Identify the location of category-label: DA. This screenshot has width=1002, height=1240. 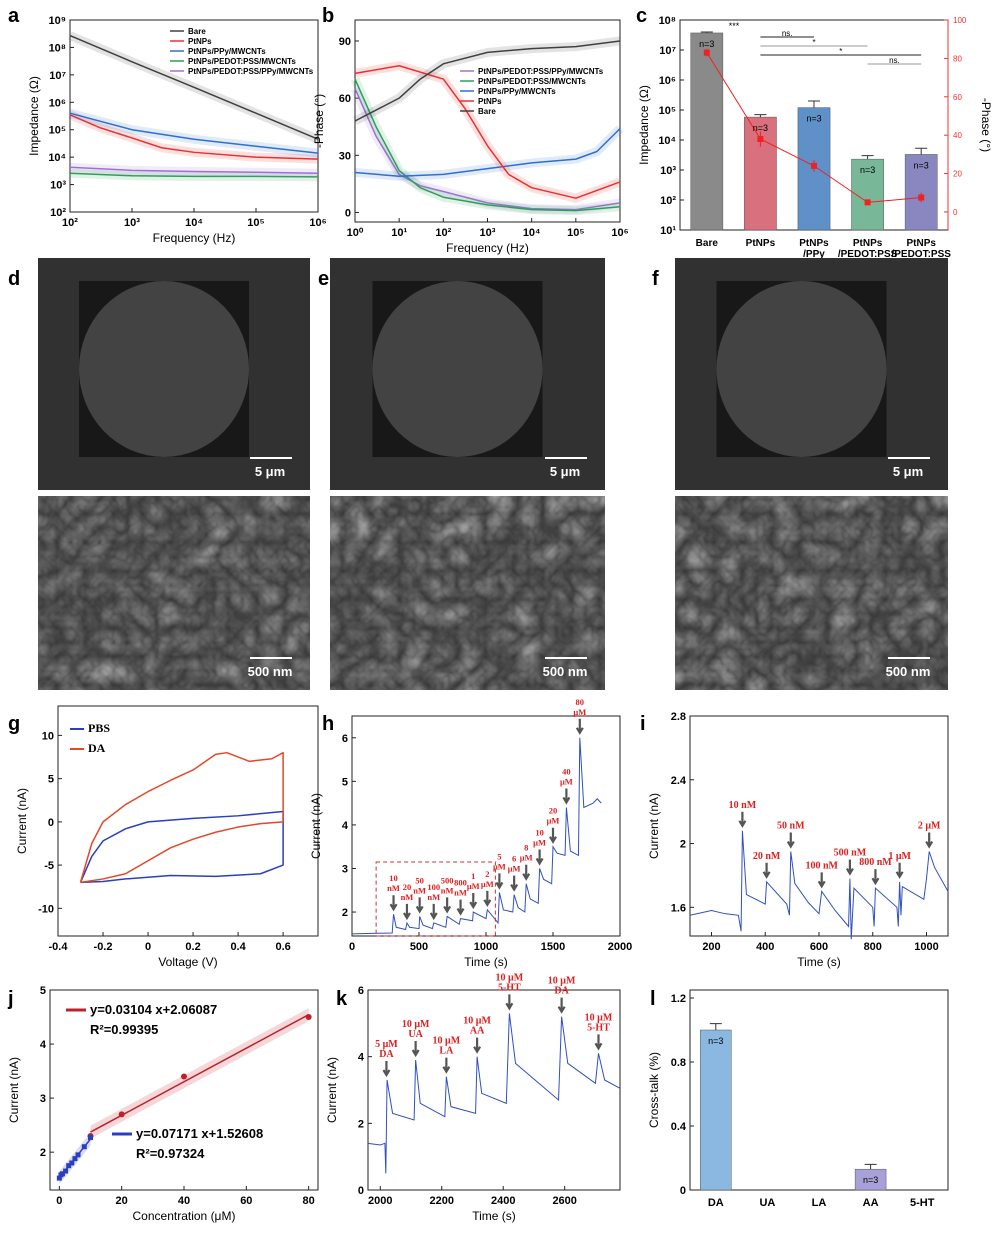
(716, 1203).